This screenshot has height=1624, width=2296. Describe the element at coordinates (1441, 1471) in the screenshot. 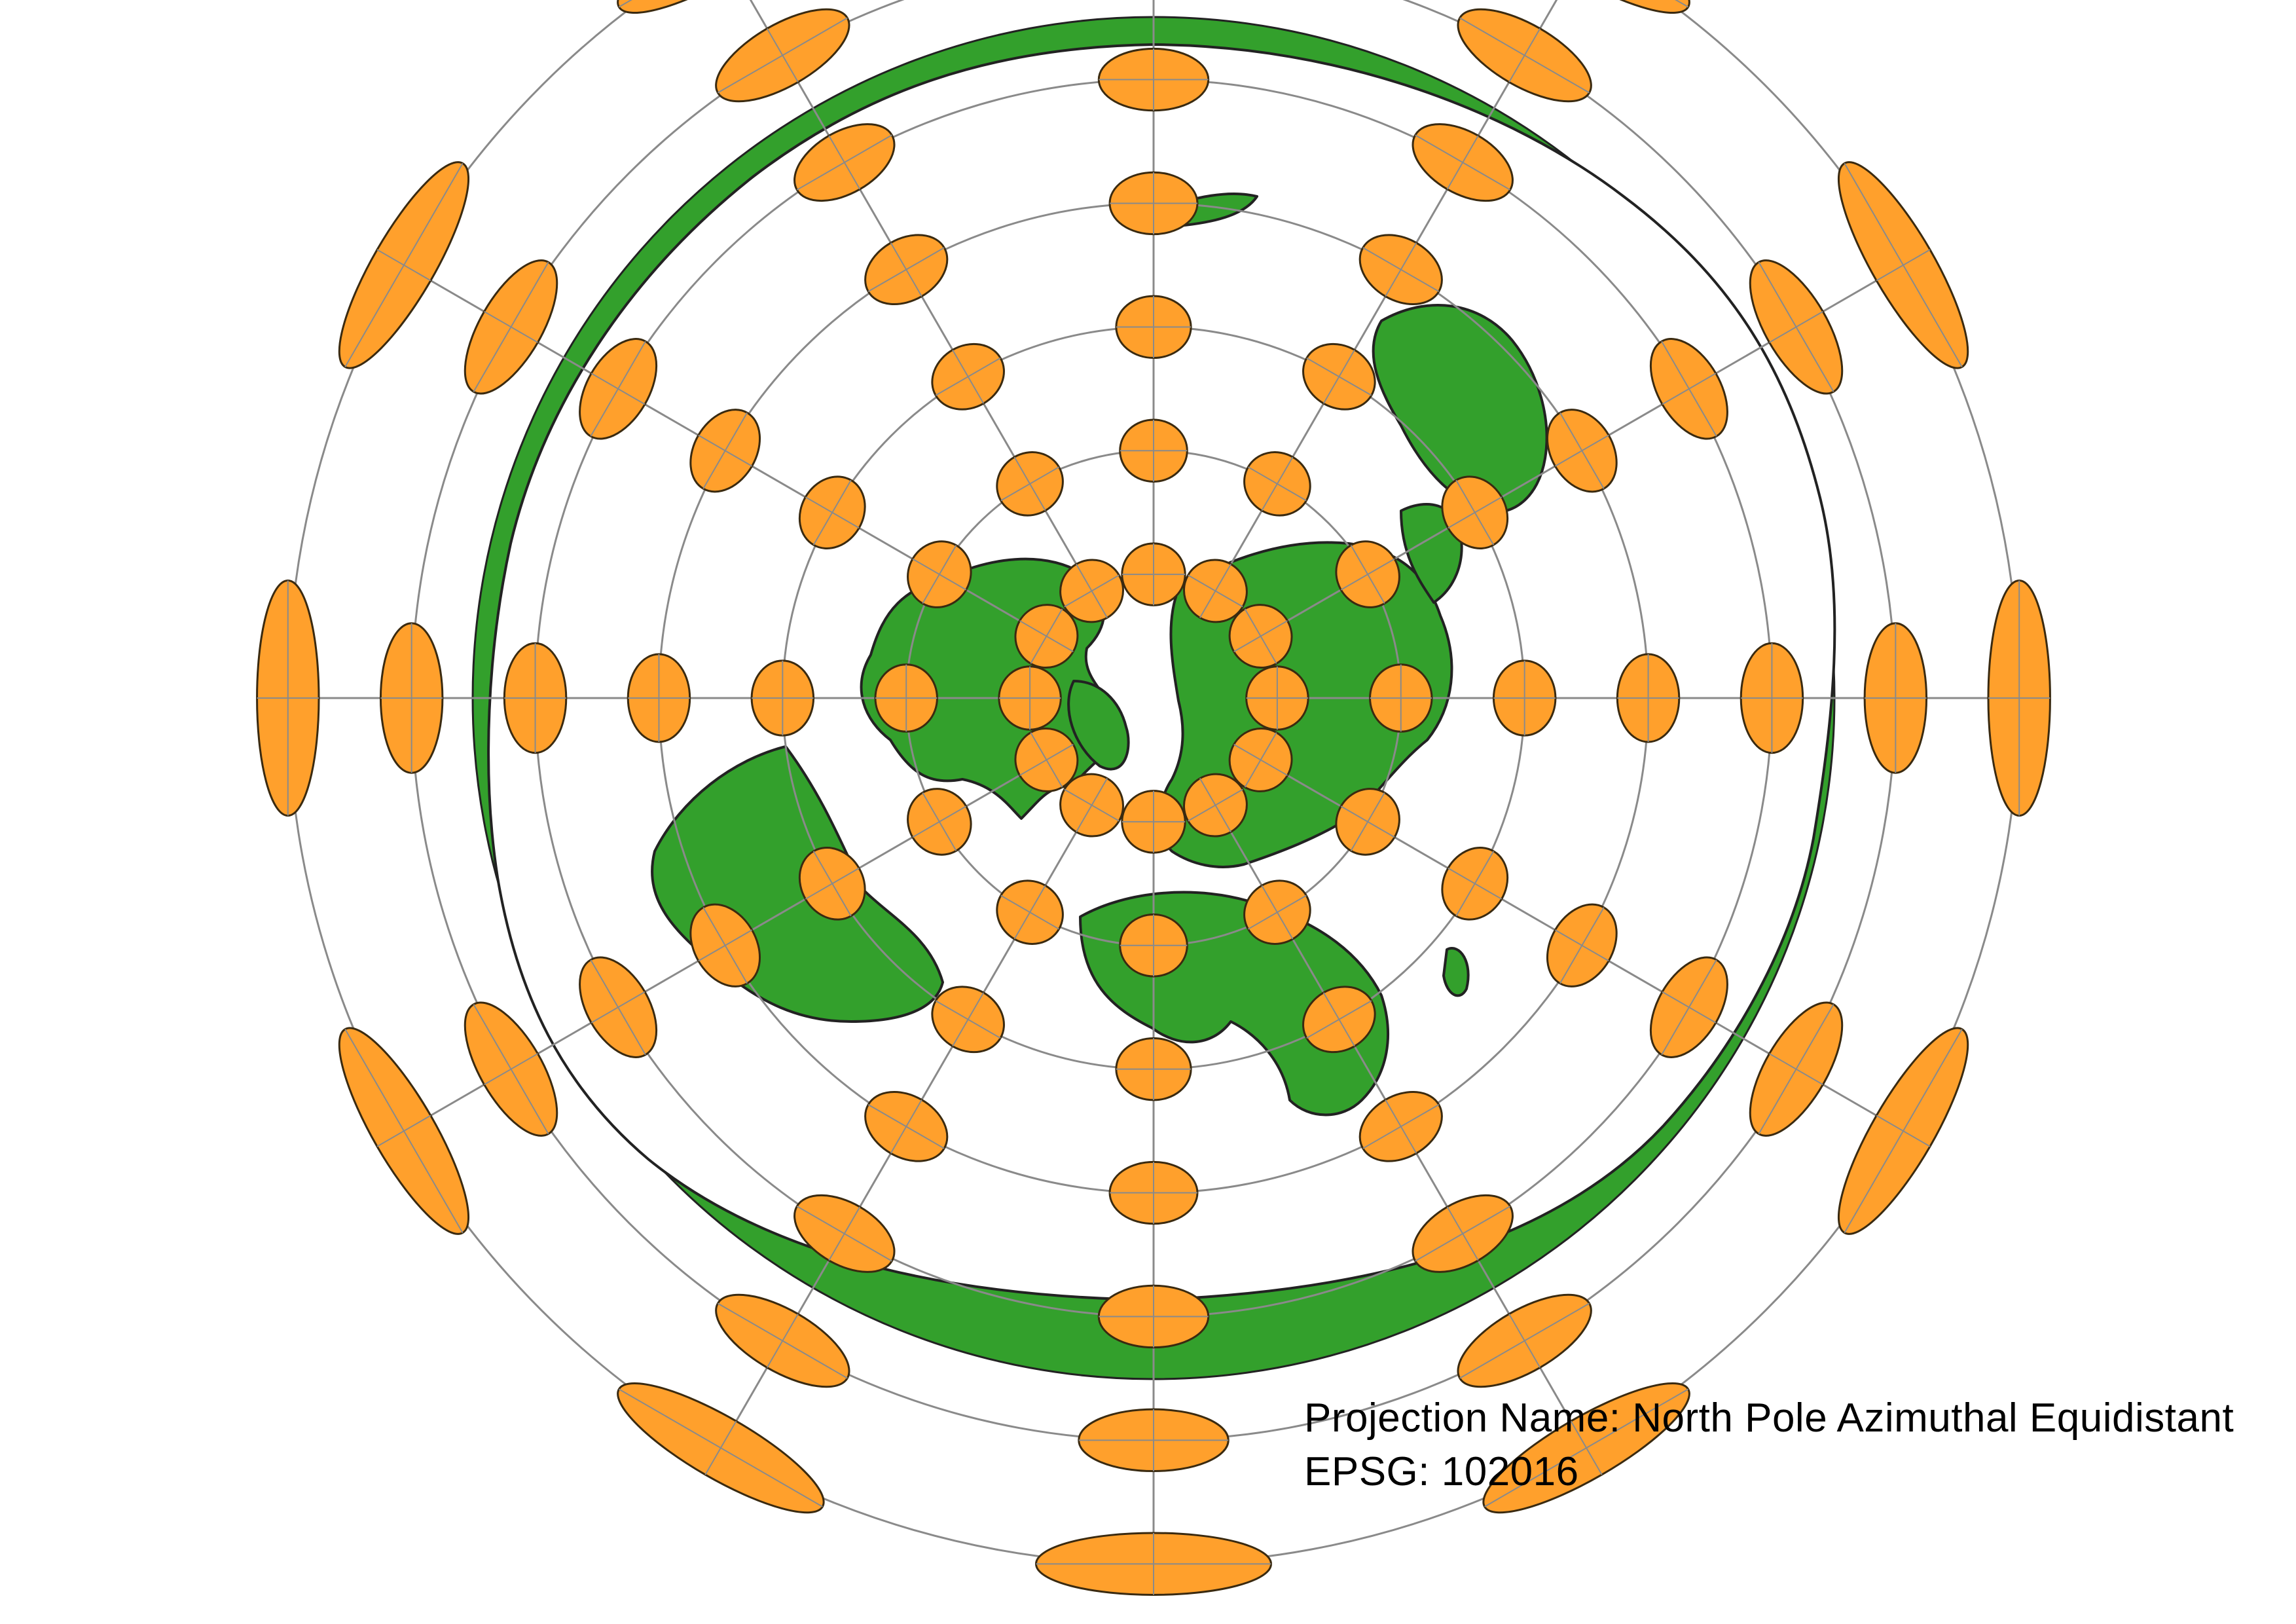

I see `epsg-label: EPSG: 102016` at that location.